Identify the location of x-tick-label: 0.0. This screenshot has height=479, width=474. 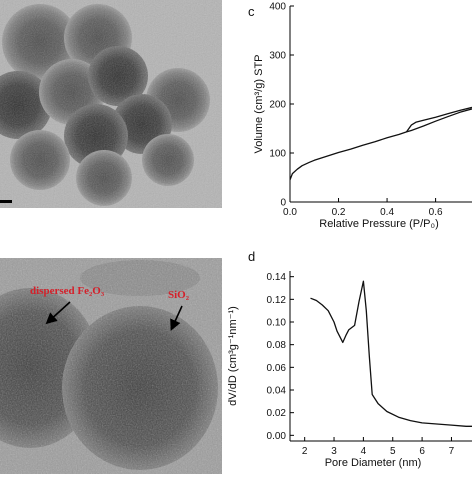
(290, 212).